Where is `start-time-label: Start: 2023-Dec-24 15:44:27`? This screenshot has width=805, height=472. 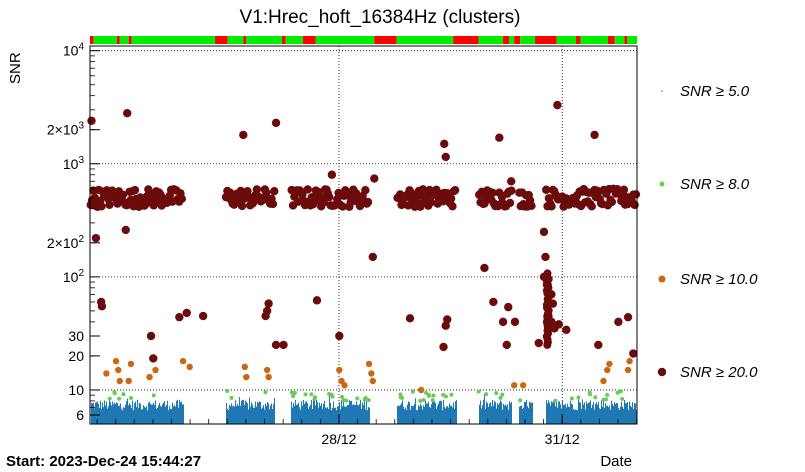 start-time-label: Start: 2023-Dec-24 15:44:27 is located at coordinates (103, 461).